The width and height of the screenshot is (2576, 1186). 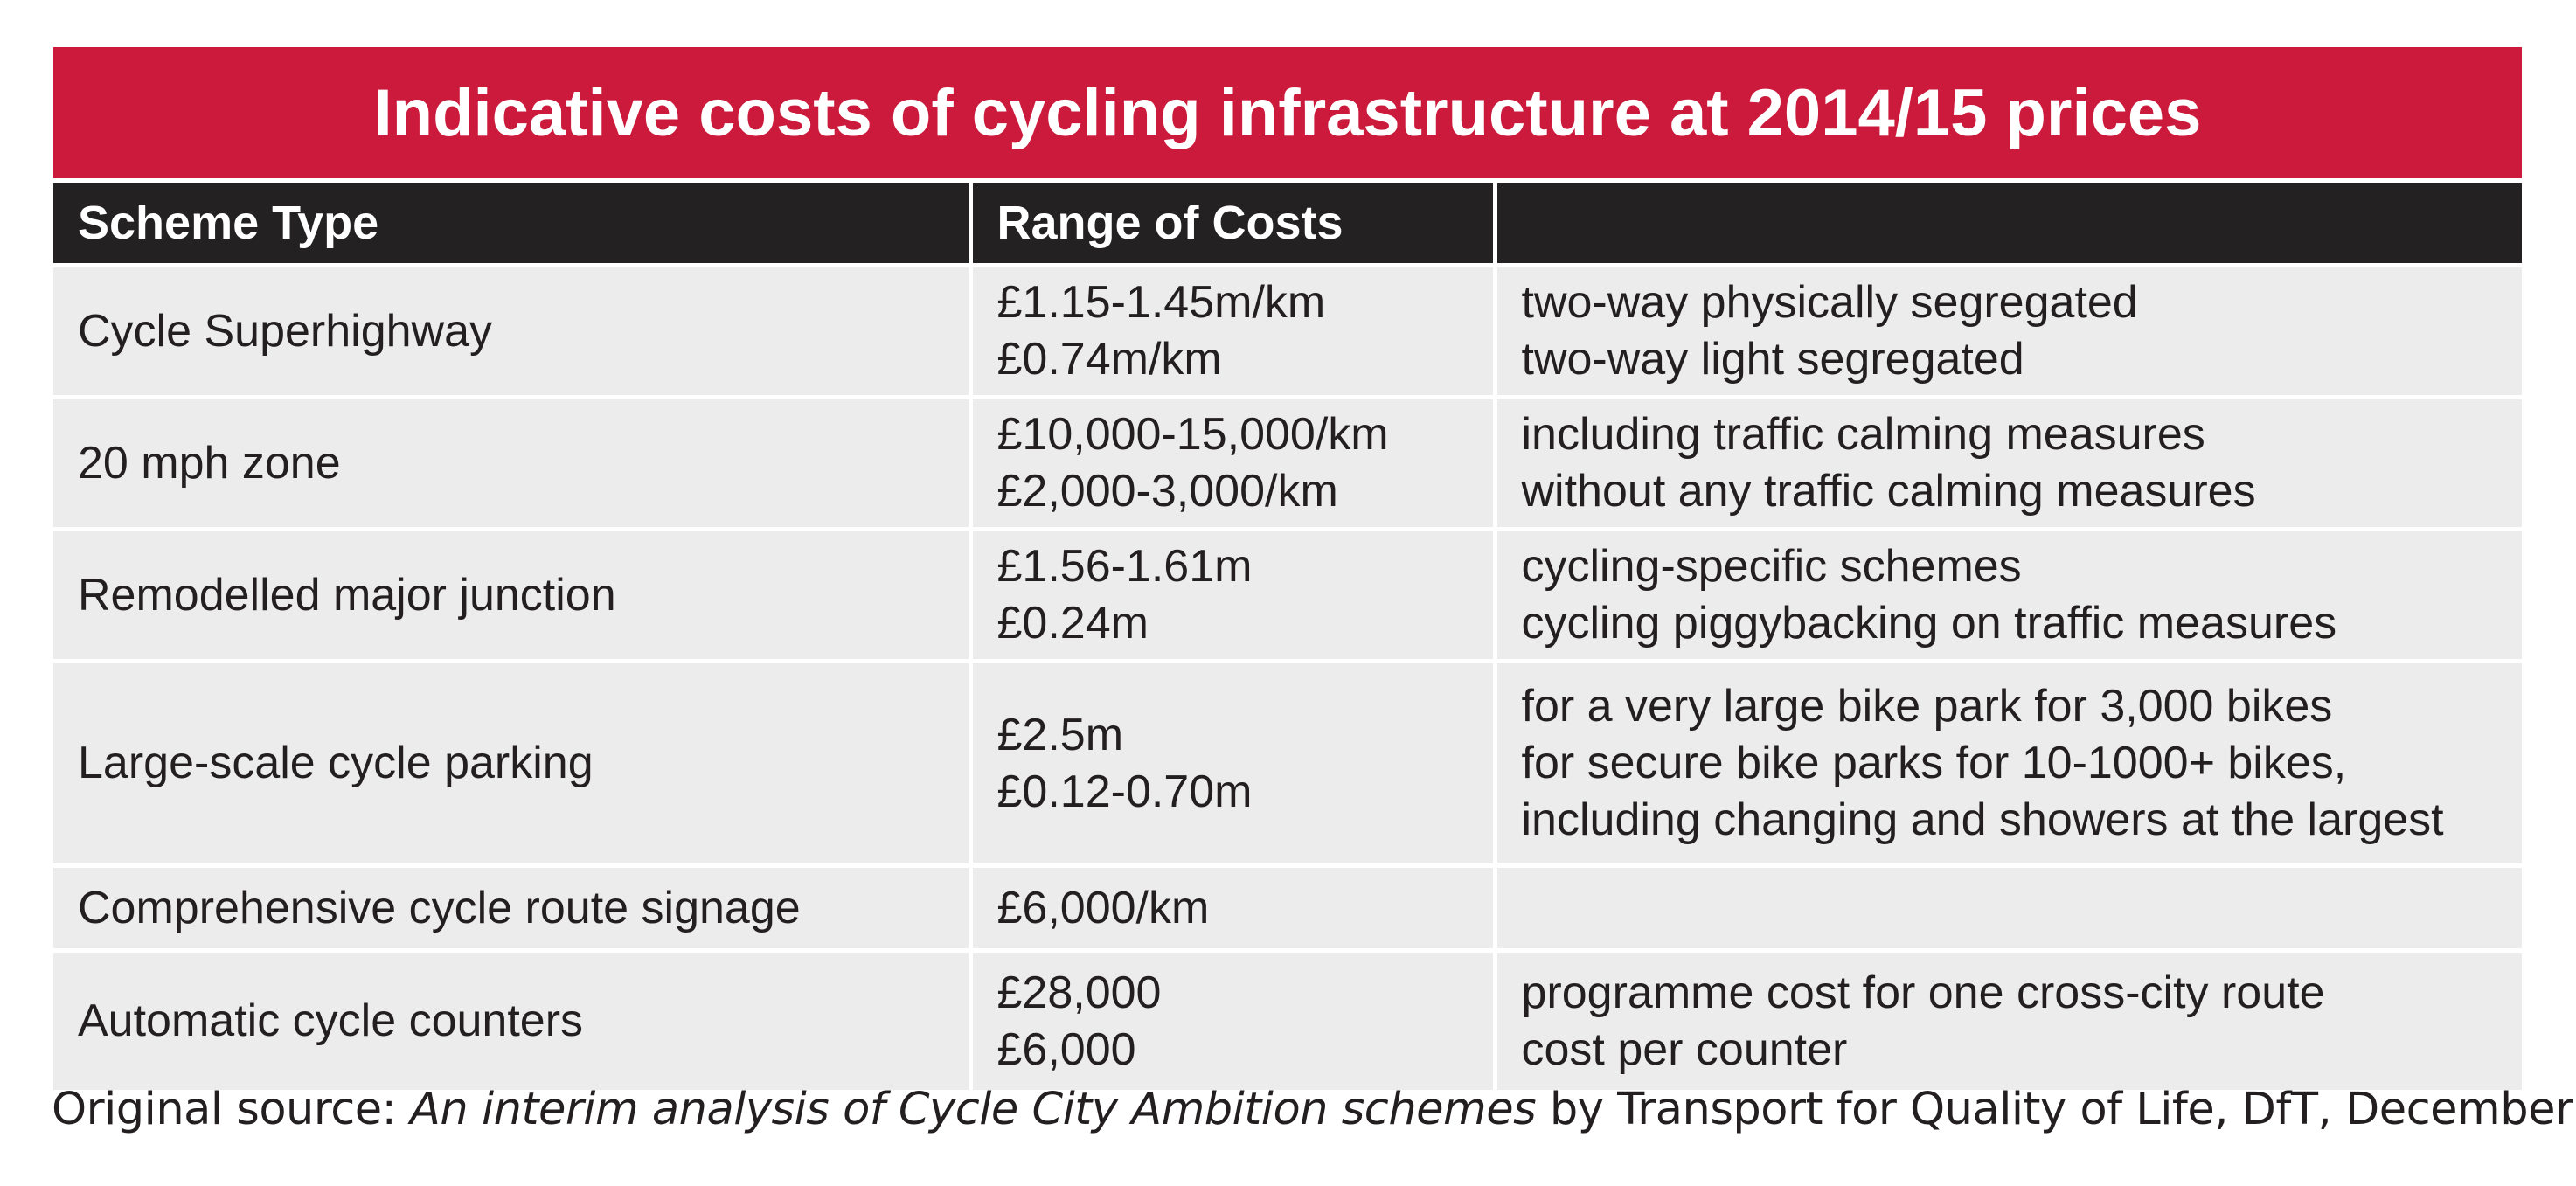 I want to click on note-line: programme cost for one cross-city route, so click(x=1923, y=992).